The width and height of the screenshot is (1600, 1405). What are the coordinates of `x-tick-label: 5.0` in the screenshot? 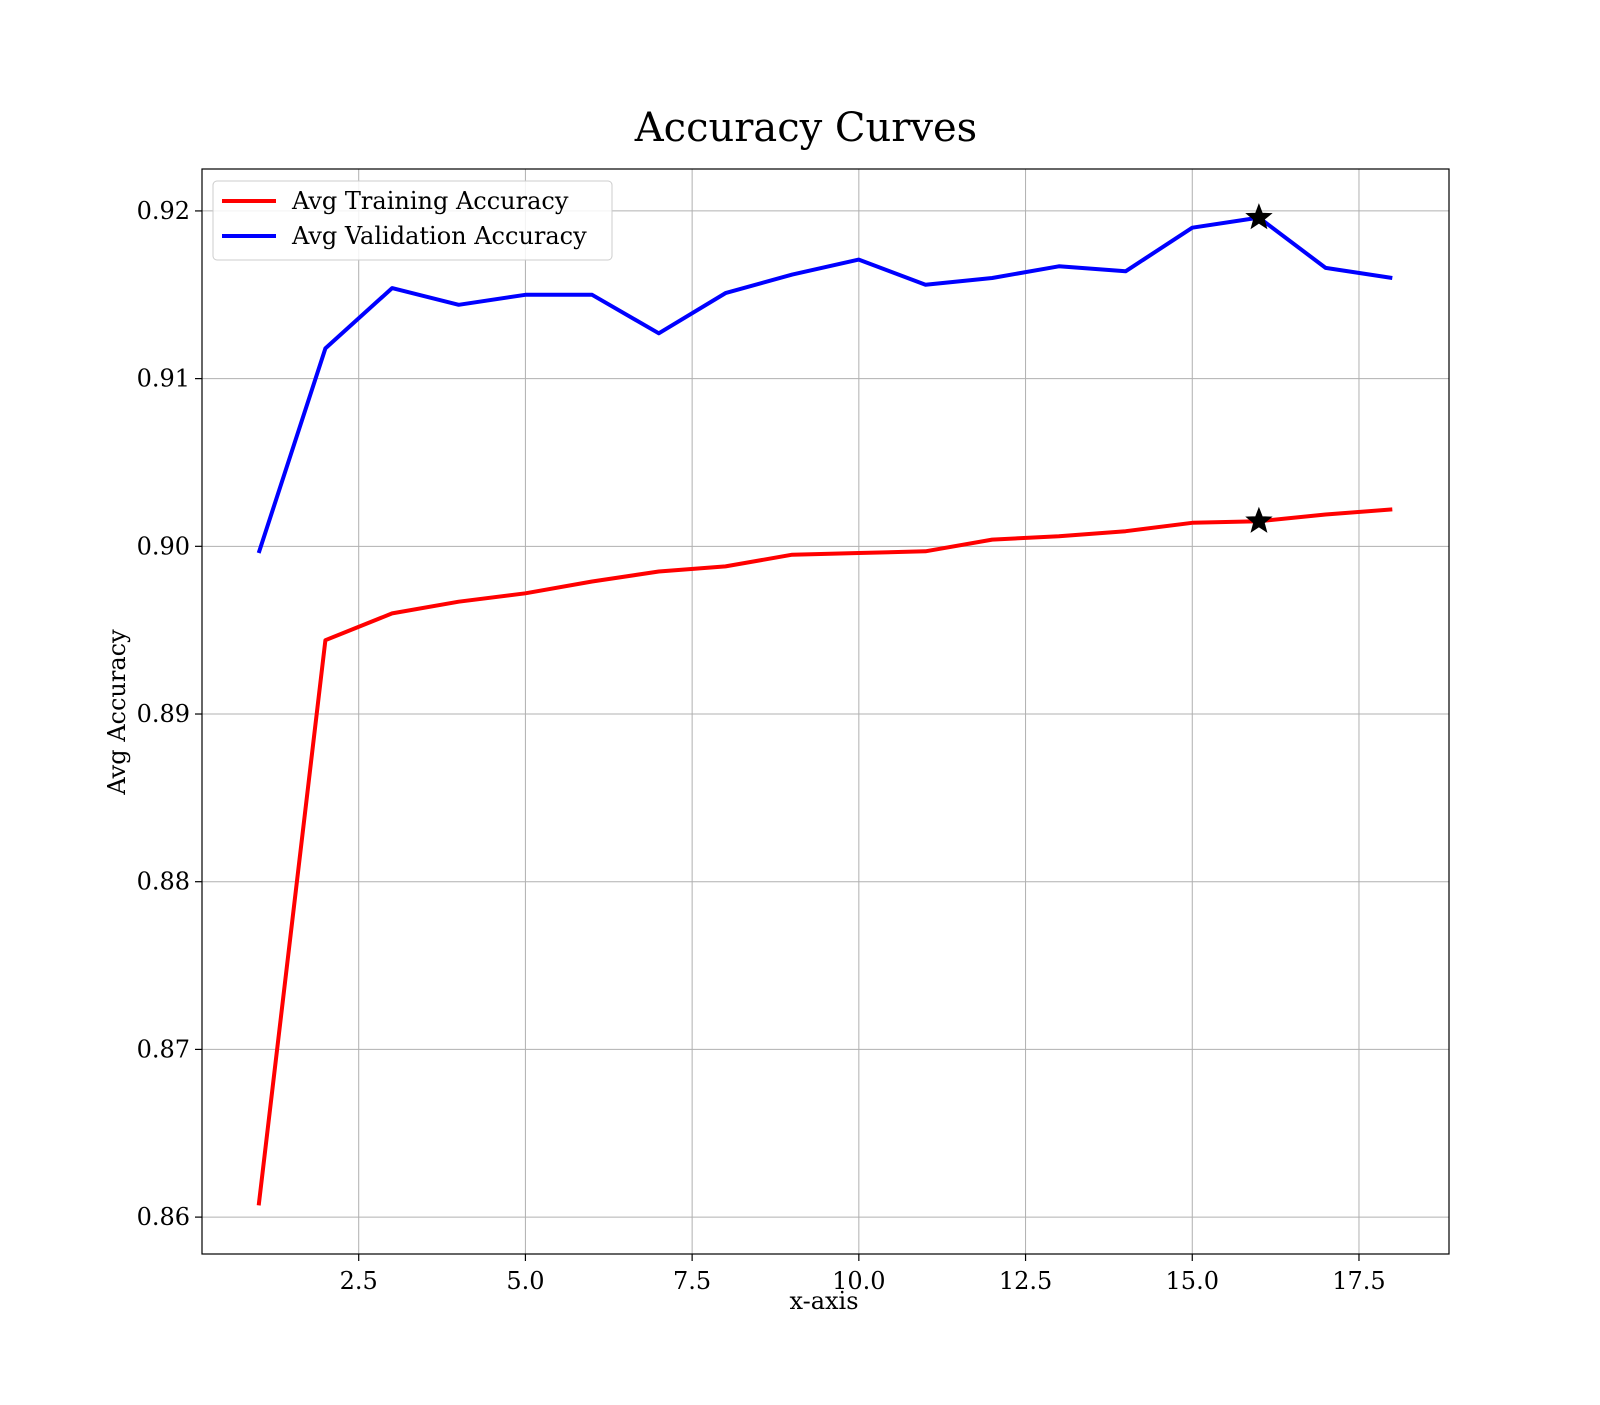 It's located at (525, 1281).